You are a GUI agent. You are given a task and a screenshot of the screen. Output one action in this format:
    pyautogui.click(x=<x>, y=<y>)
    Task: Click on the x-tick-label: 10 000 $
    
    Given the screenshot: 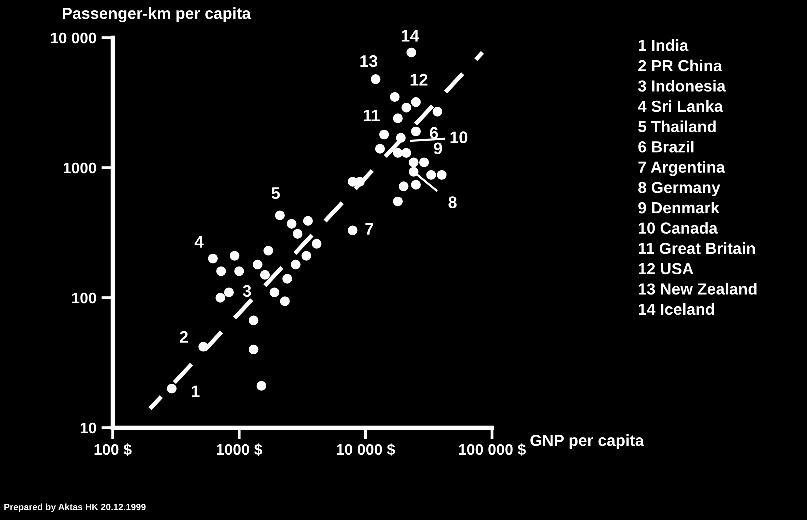 What is the action you would take?
    pyautogui.click(x=366, y=450)
    